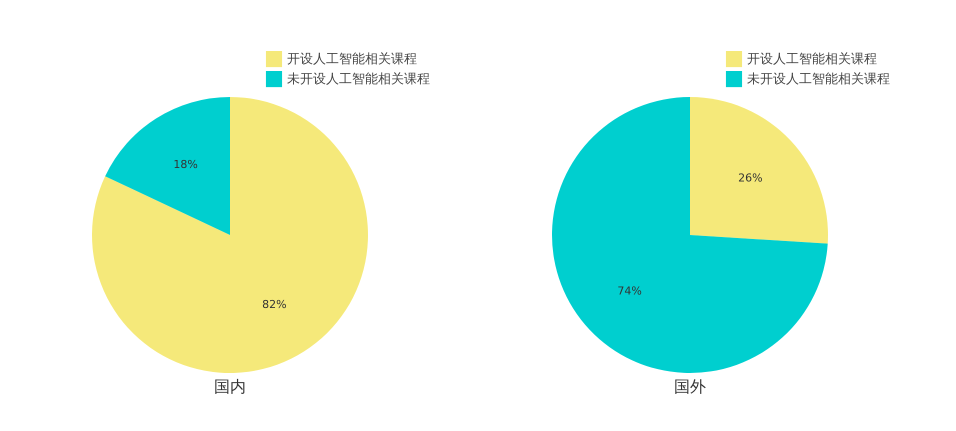 This screenshot has width=956, height=431. I want to click on data-label: 26%, so click(750, 177).